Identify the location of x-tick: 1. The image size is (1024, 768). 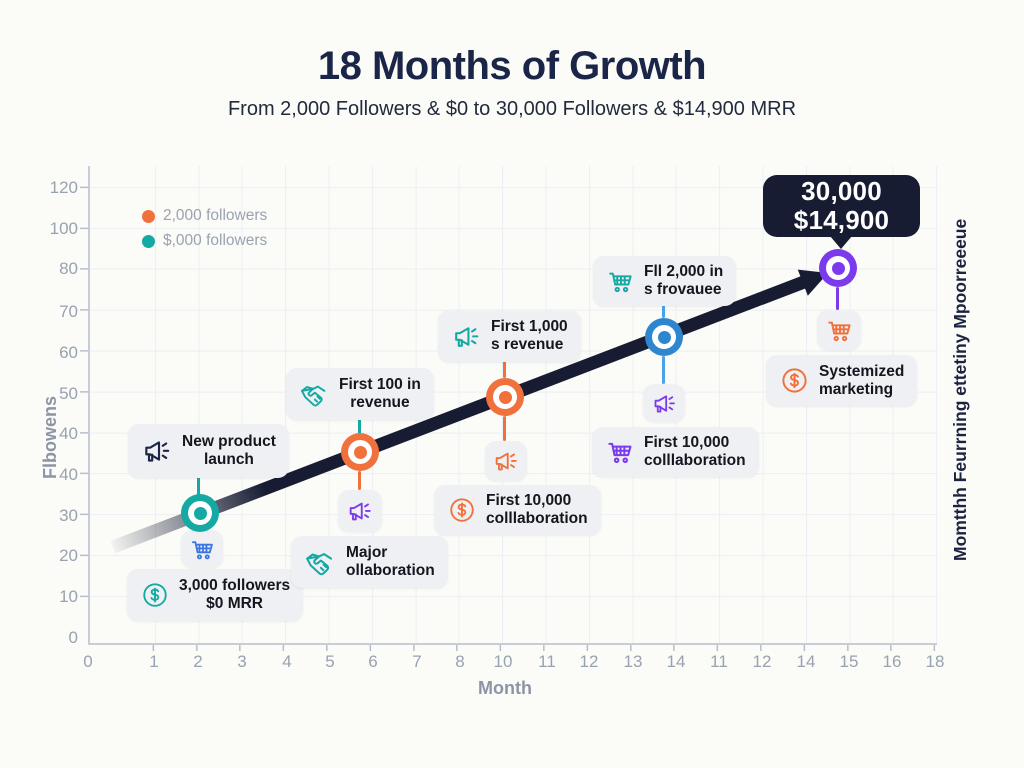
(154, 661).